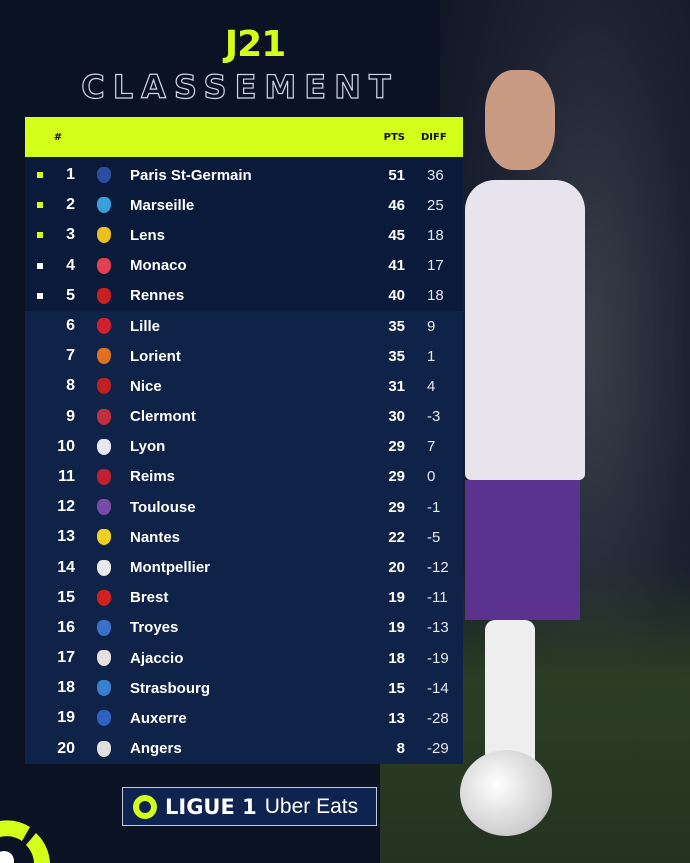  I want to click on table-row: 16 Troyes 19 -13, so click(244, 627).